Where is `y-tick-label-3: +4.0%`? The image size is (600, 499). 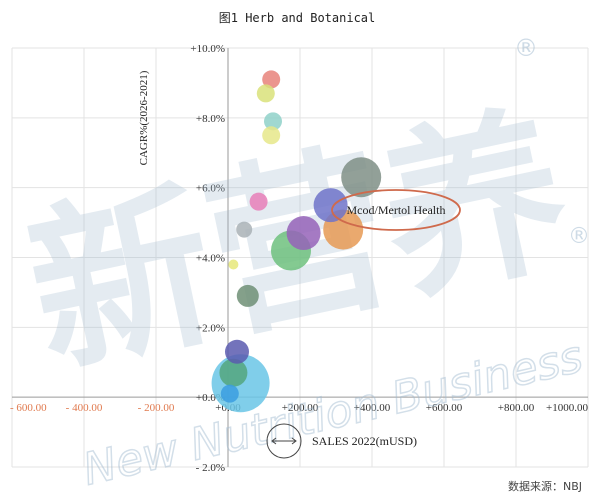
y-tick-label-3: +4.0% is located at coordinates (210, 259).